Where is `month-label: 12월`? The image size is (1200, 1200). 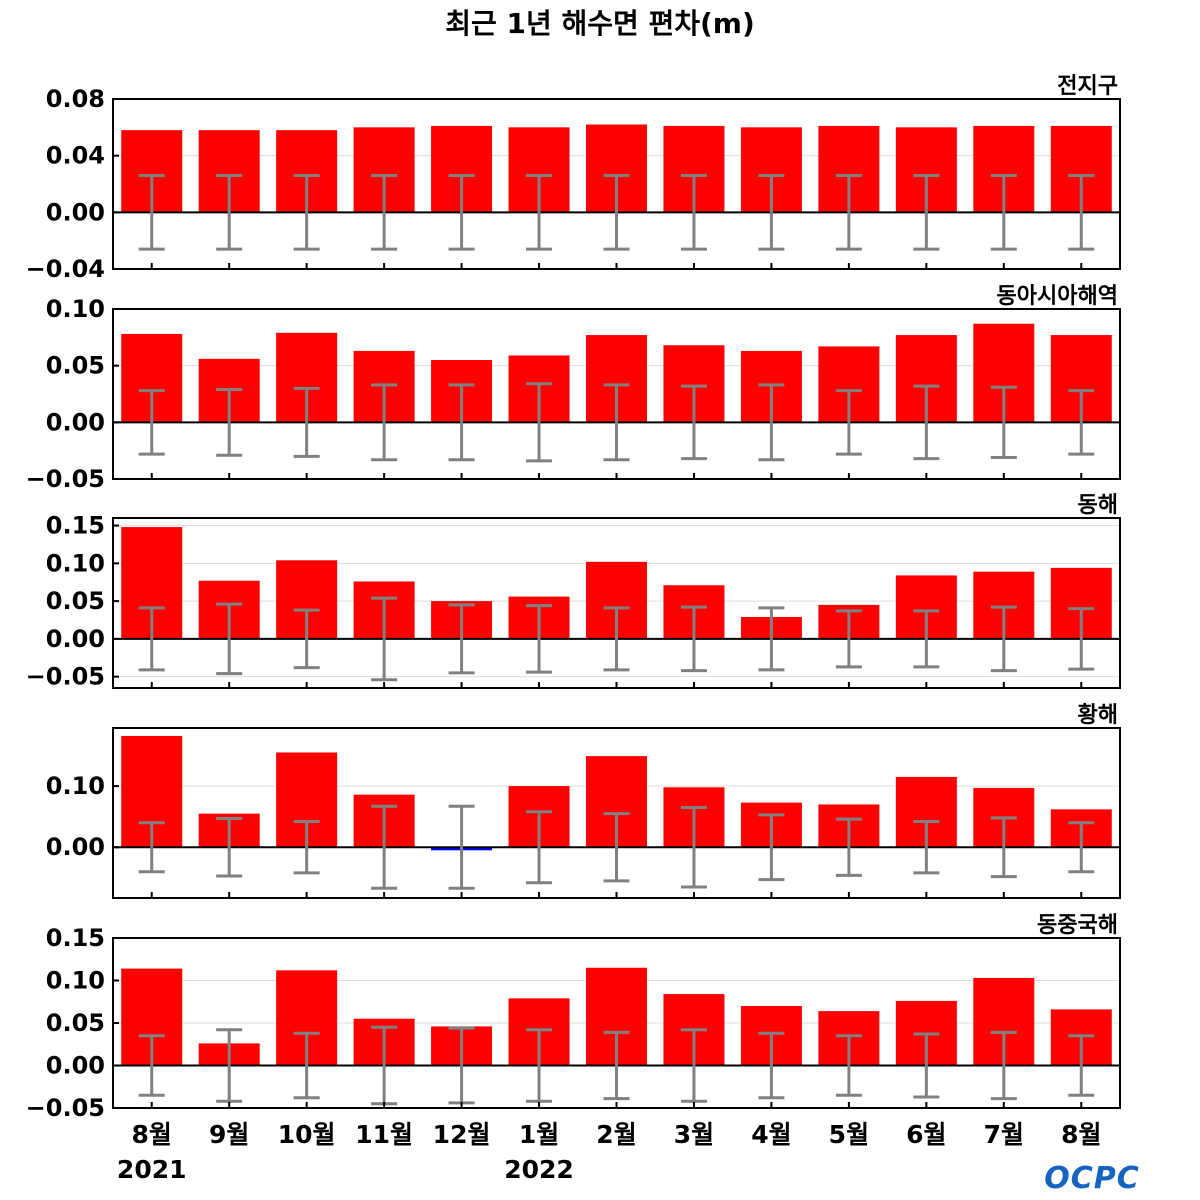
month-label: 12월 is located at coordinates (462, 1134).